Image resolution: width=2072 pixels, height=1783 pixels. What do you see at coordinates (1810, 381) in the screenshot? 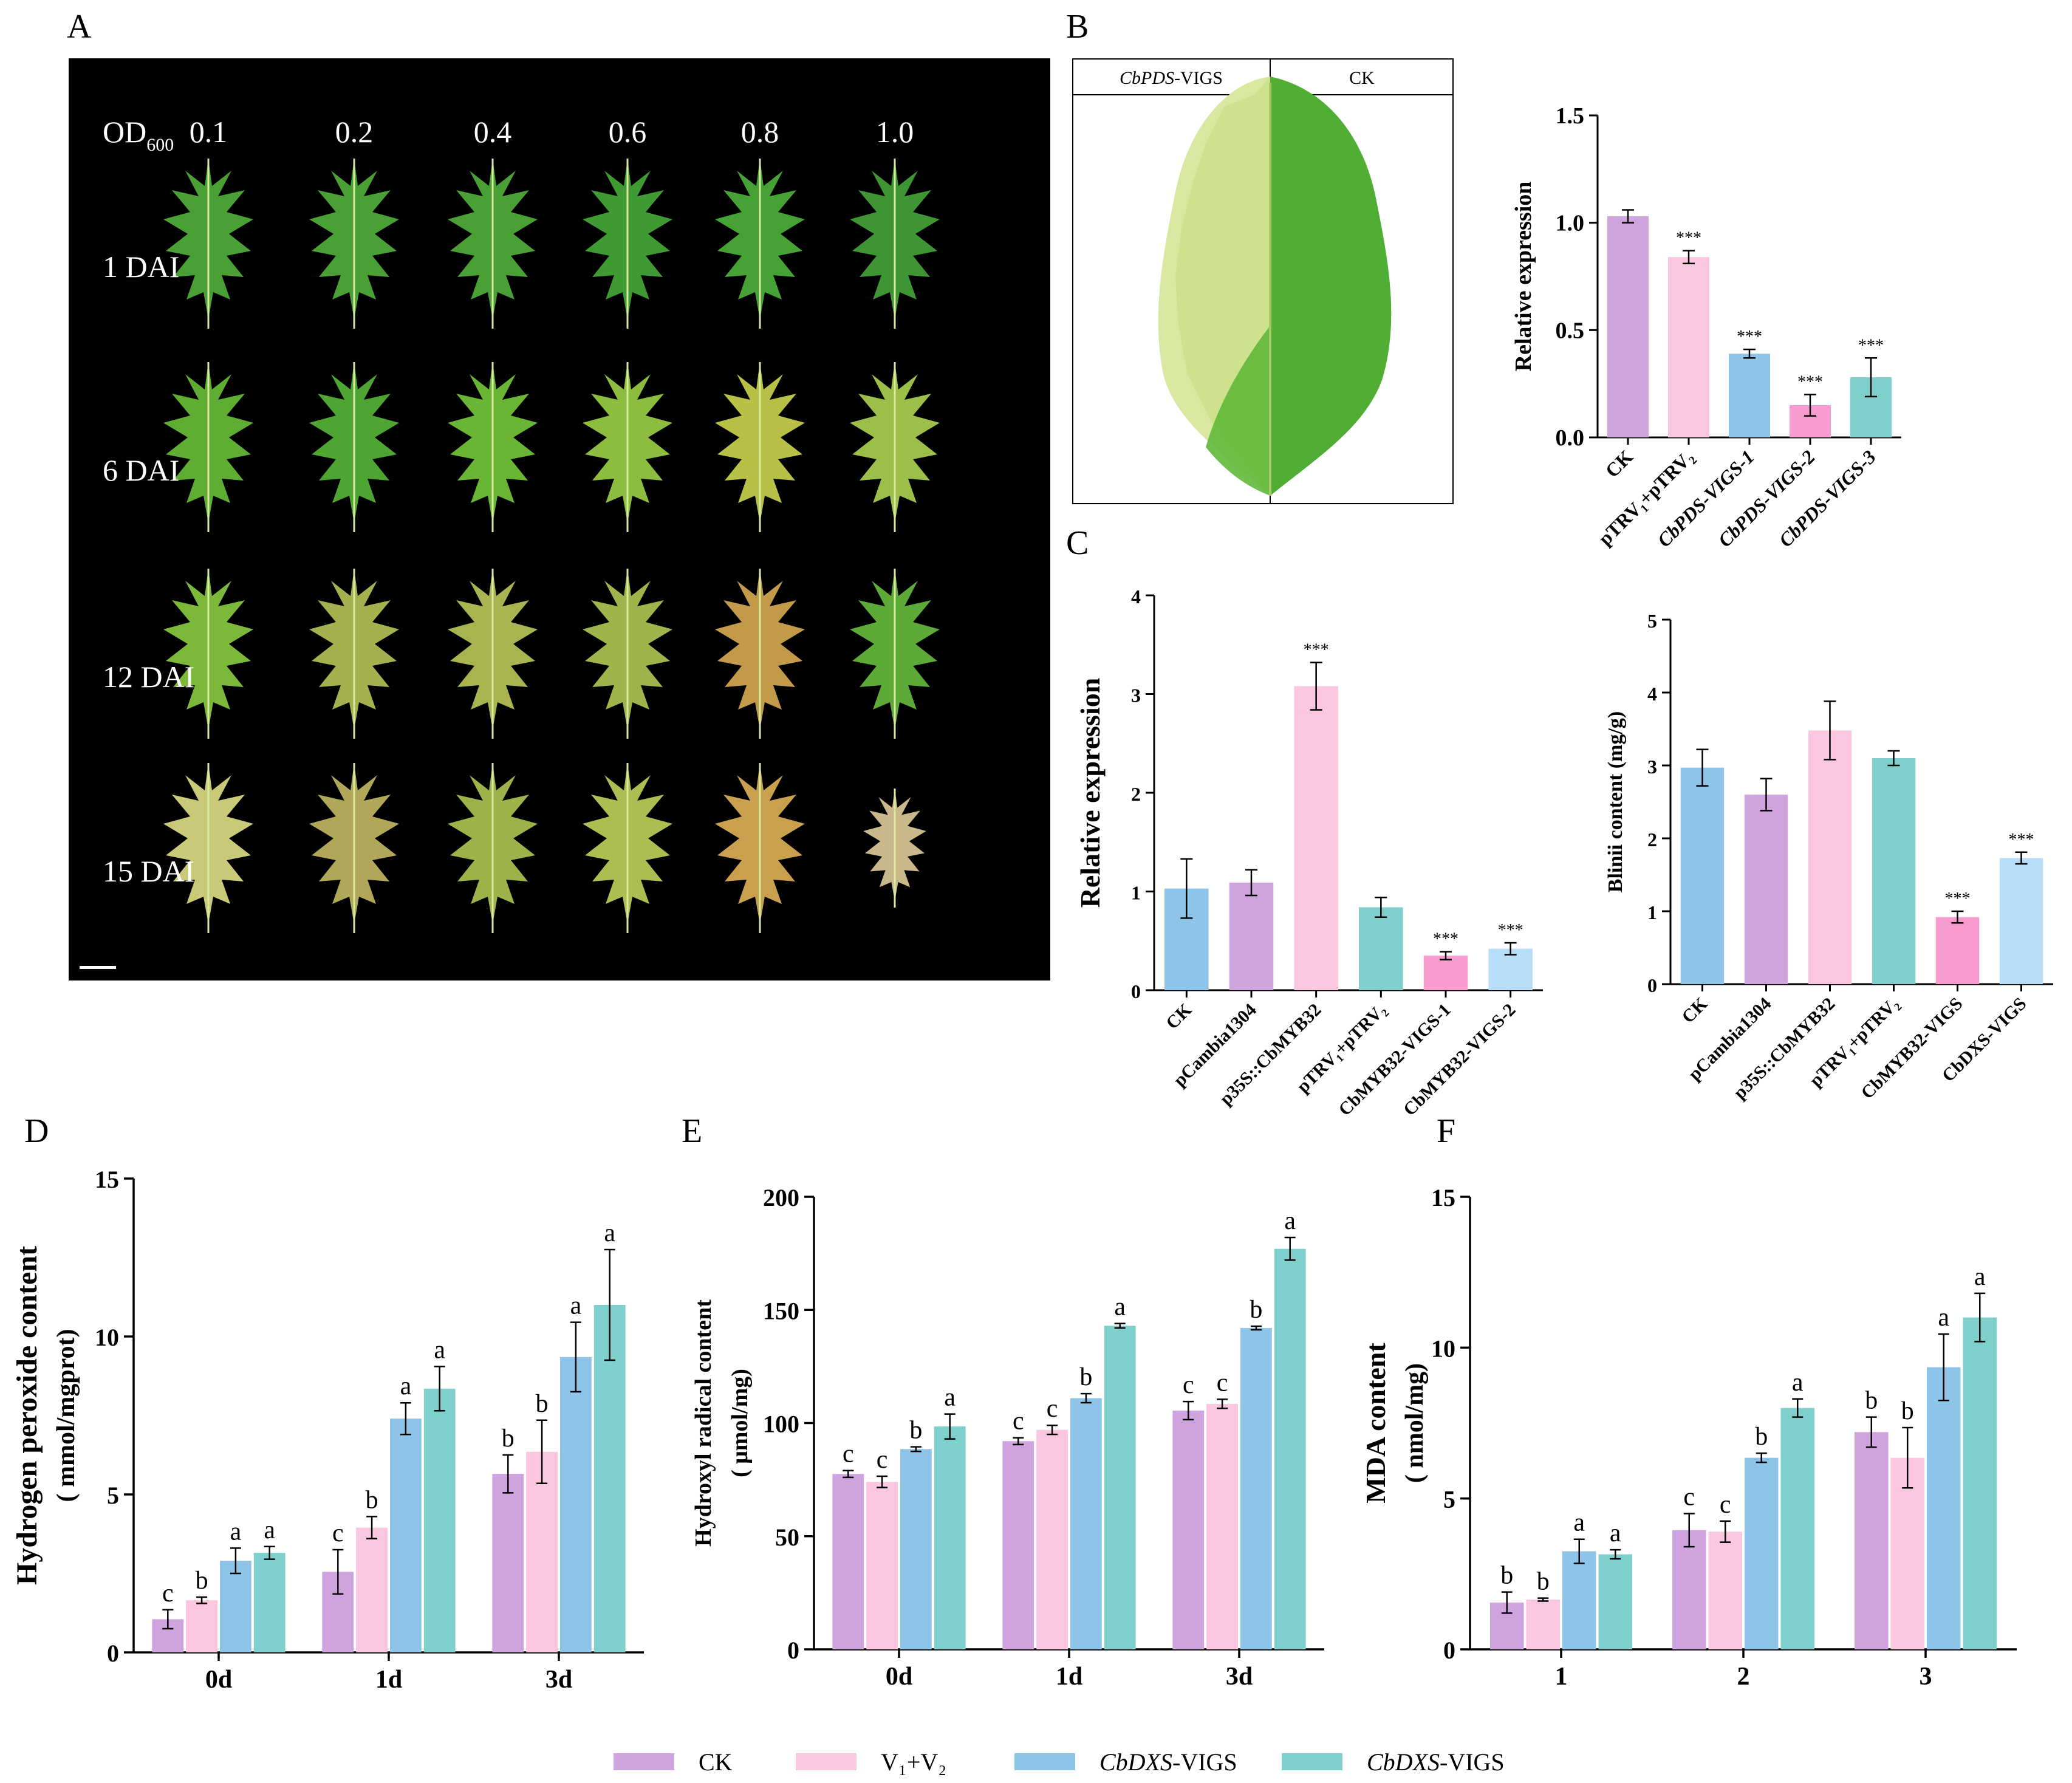
I see `significance-3: ***` at bounding box center [1810, 381].